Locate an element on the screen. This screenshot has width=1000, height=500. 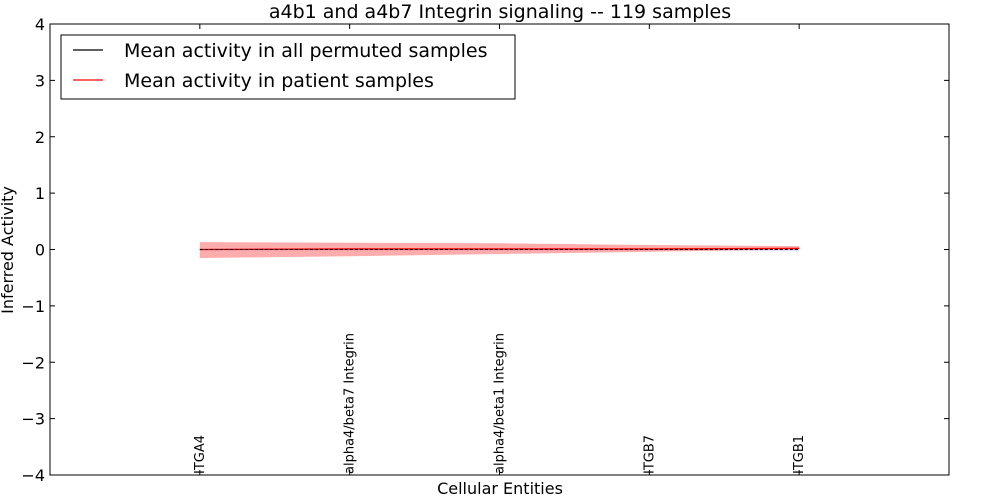
y-tick-label: 4 is located at coordinates (40, 24).